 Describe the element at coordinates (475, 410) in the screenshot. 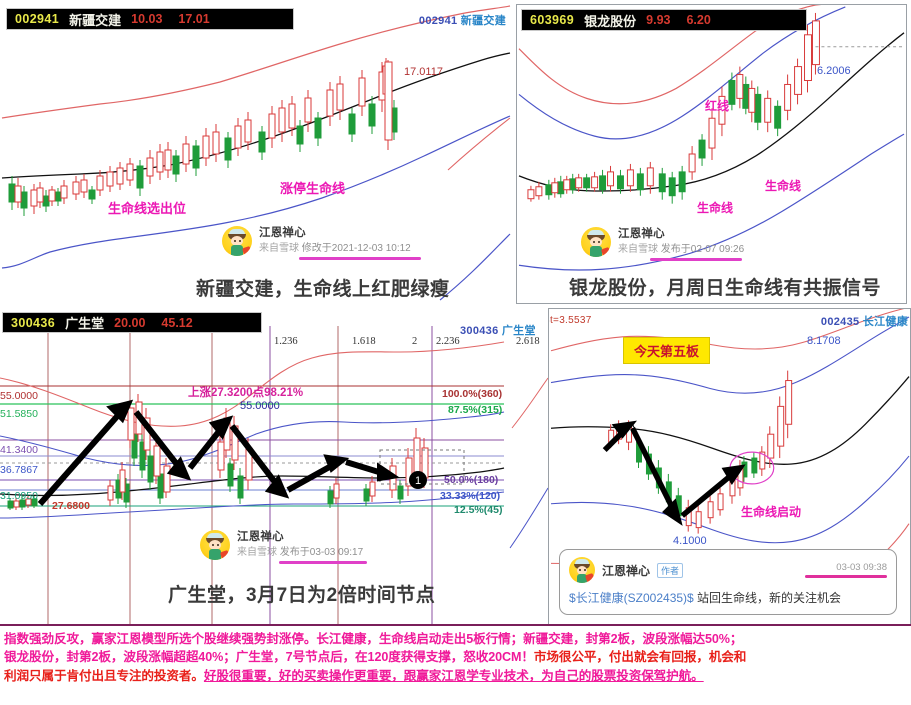

I see `gann-level-2: 87.5%(315)` at that location.